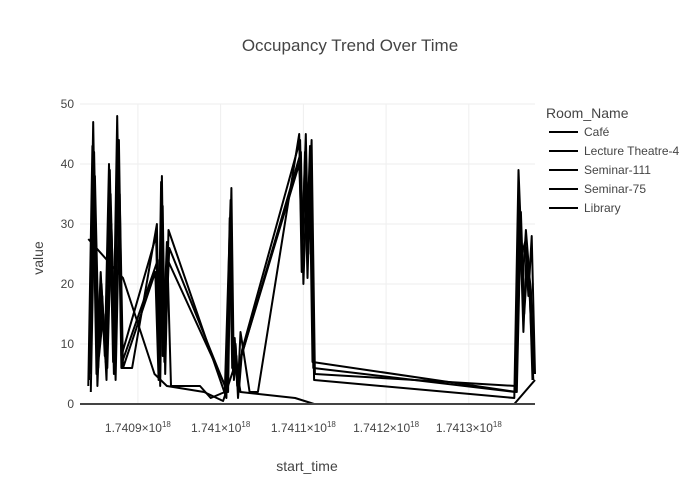 The width and height of the screenshot is (700, 500). What do you see at coordinates (138, 427) in the screenshot?
I see `x-tick-label: 1.7409×10¹⁸` at bounding box center [138, 427].